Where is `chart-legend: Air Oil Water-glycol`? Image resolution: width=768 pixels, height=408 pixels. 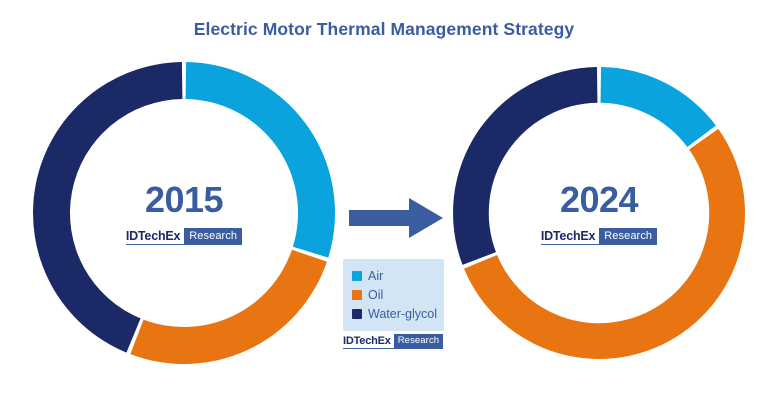 chart-legend: Air Oil Water-glycol is located at coordinates (393, 295).